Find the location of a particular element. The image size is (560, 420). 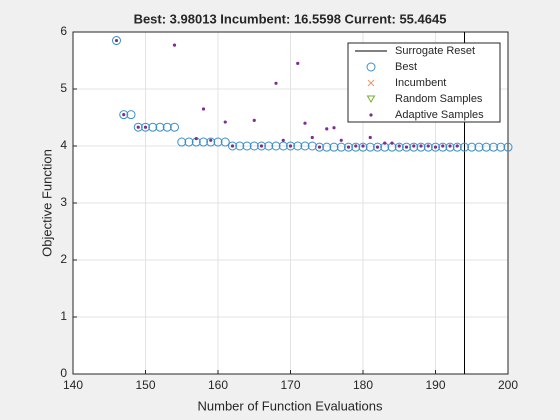

x-tick-label: 200 is located at coordinates (508, 385).